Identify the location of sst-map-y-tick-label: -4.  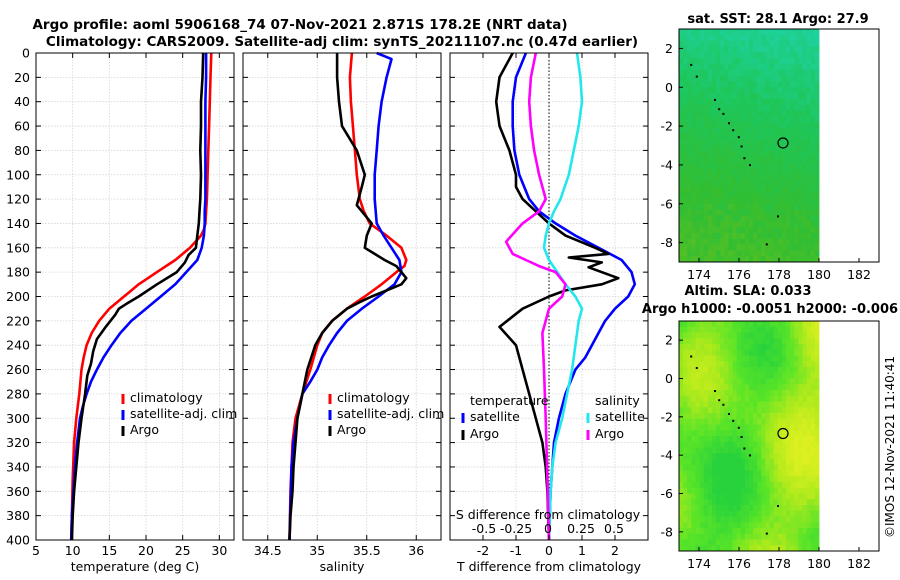
(667, 164).